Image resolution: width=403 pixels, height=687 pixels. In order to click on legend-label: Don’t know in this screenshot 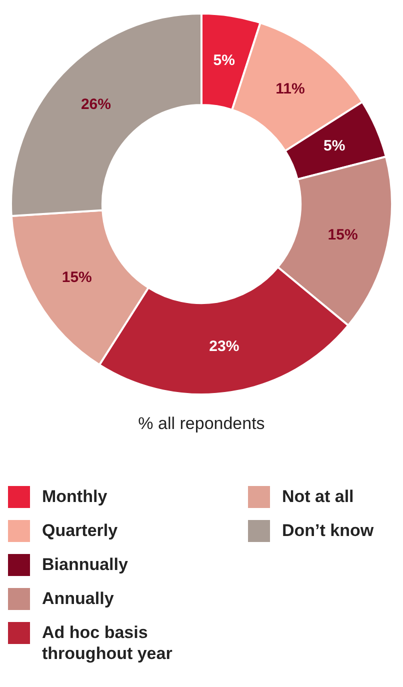, I will do `click(328, 530)`.